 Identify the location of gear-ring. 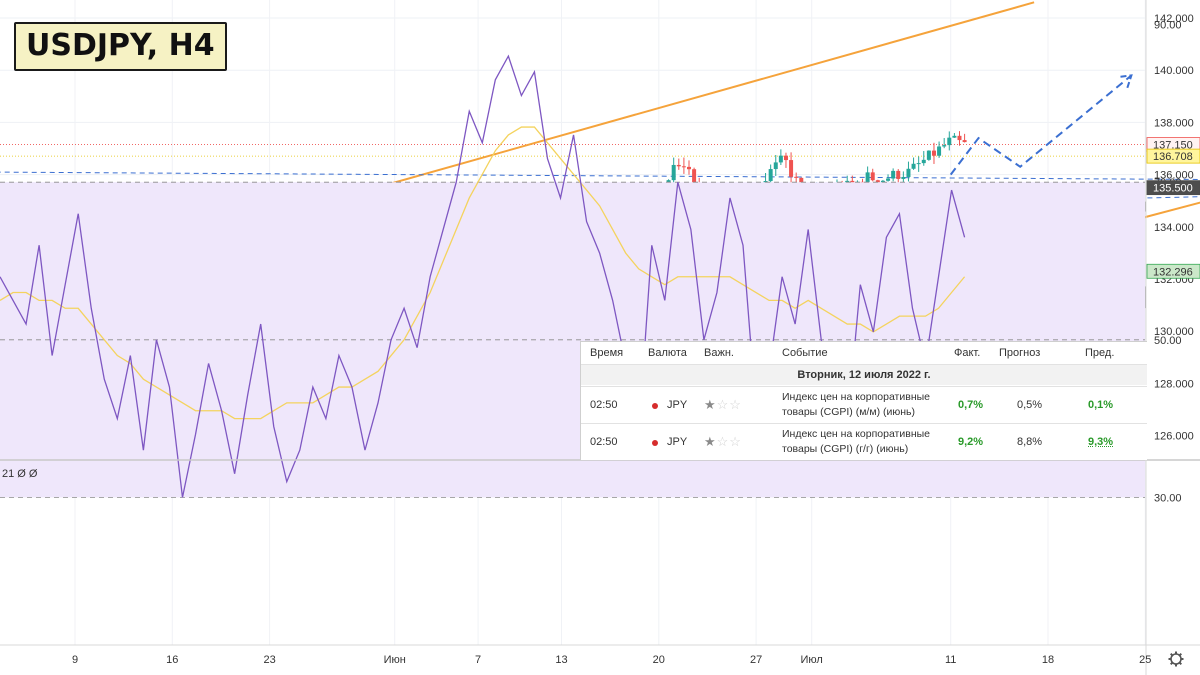
(1176, 659).